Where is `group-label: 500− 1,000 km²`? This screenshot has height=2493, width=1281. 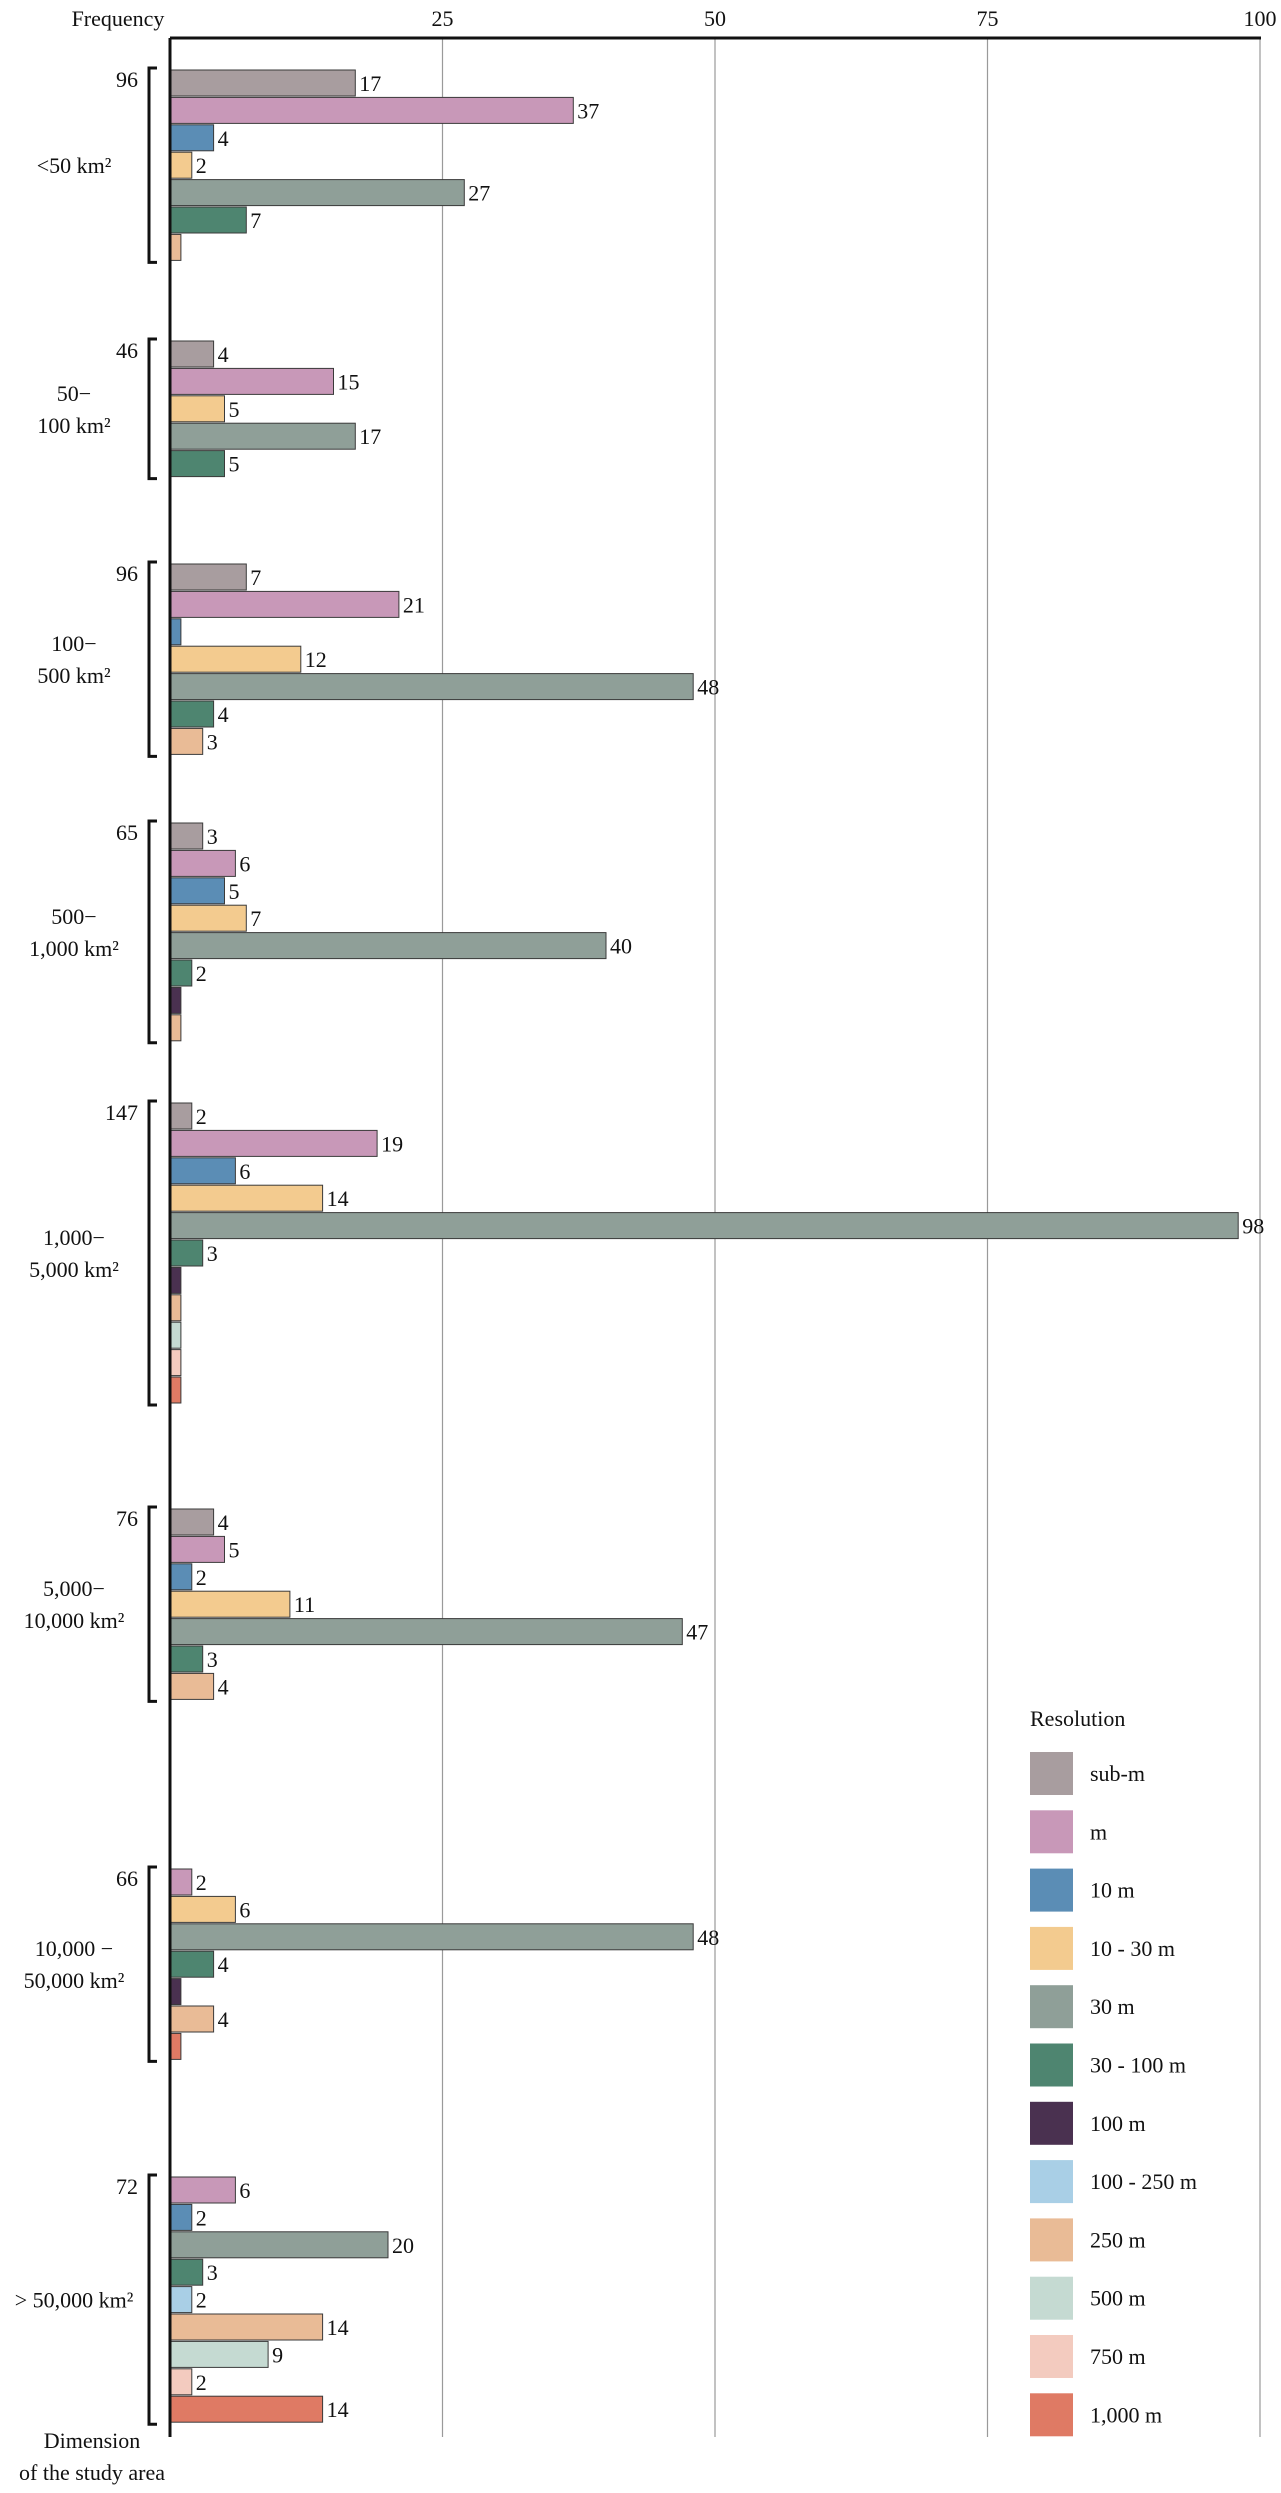 group-label: 500− 1,000 km² is located at coordinates (74, 932).